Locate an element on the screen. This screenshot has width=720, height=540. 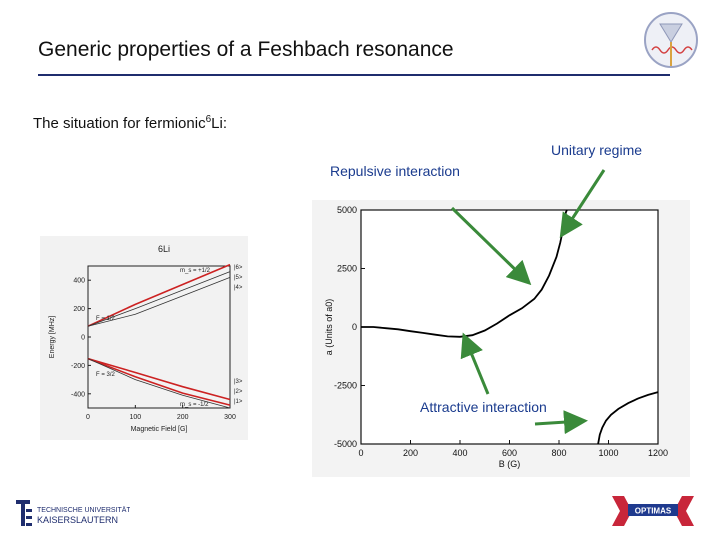
arrow-attractive-right is located at coordinates (561, 422).